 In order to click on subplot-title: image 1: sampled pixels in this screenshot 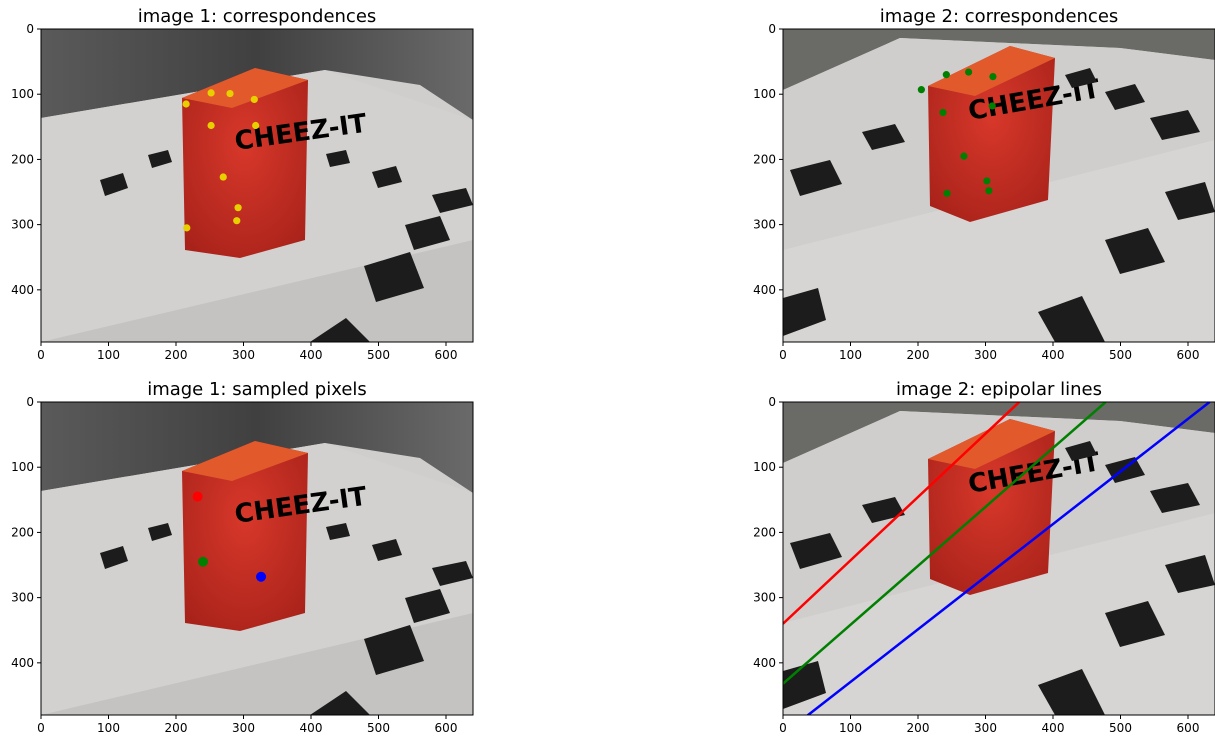, I will do `click(257, 389)`.